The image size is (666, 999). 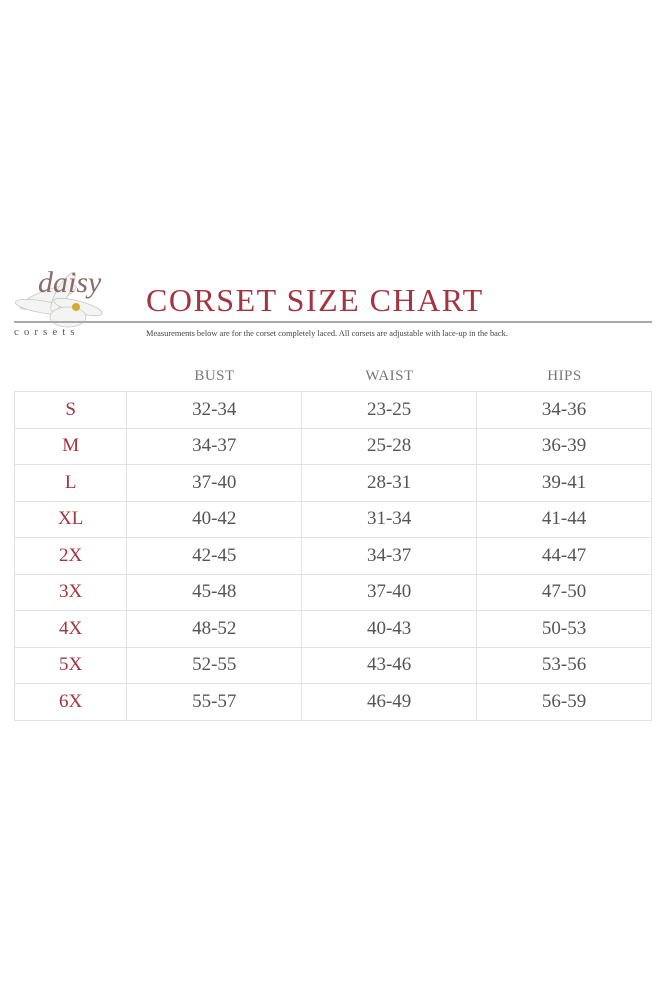 I want to click on size-cell: XL, so click(x=70, y=519).